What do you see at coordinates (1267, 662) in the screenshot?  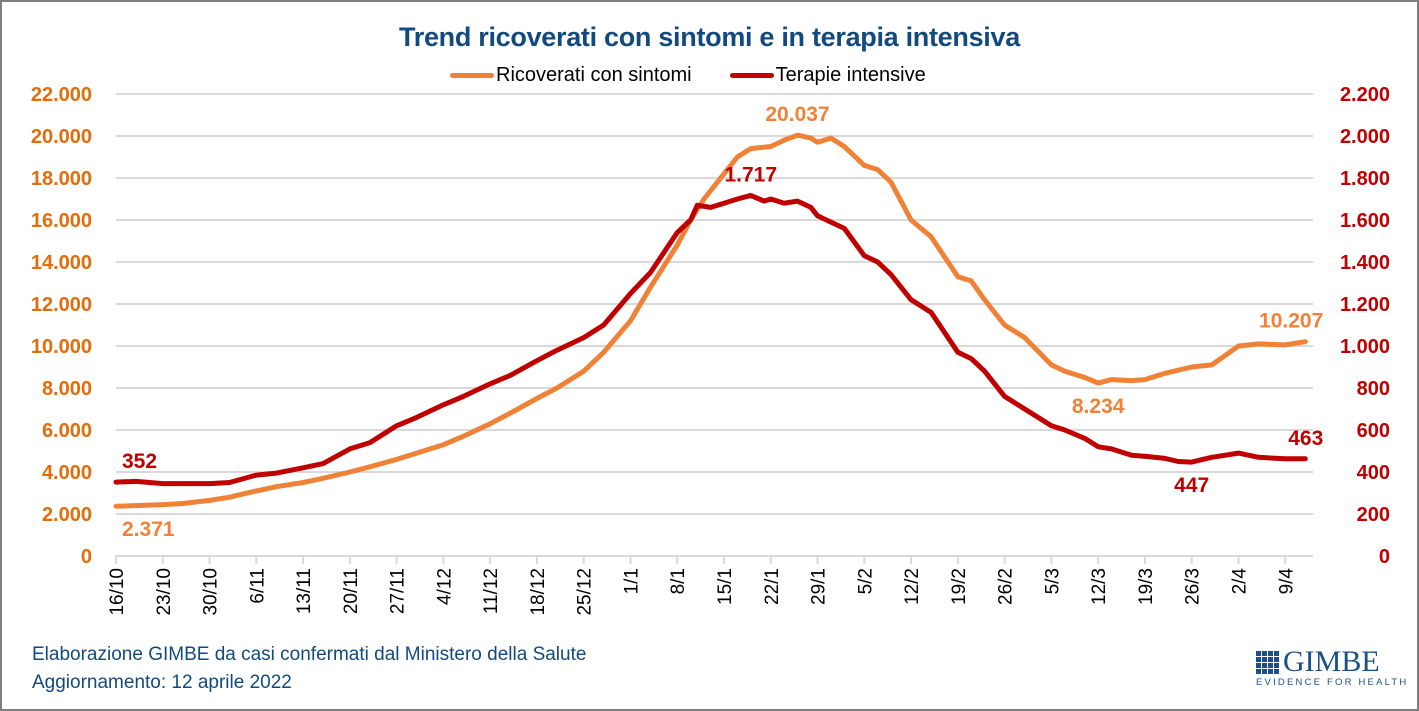 I see `logo-grid-icon` at bounding box center [1267, 662].